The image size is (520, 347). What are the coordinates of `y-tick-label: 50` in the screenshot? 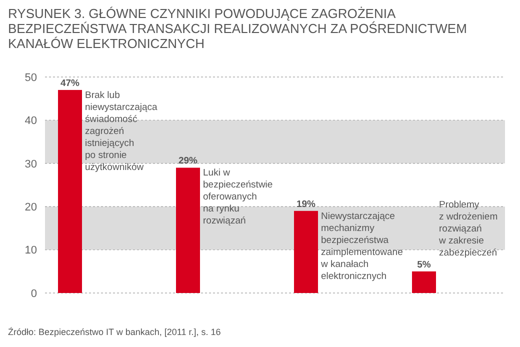 It's located at (30, 78).